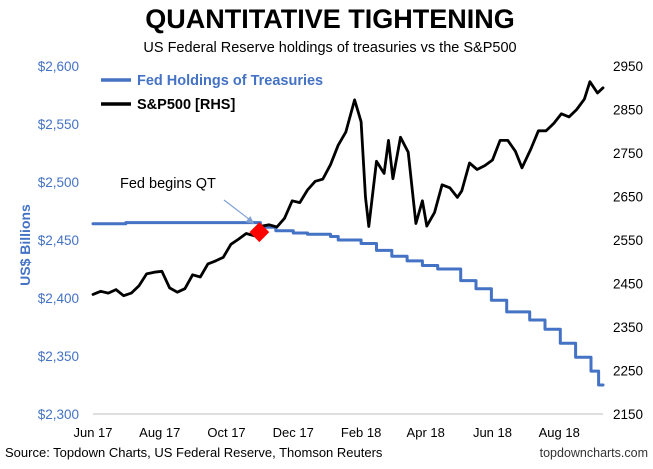  What do you see at coordinates (628, 110) in the screenshot?
I see `y-tick-label-right: 2850` at bounding box center [628, 110].